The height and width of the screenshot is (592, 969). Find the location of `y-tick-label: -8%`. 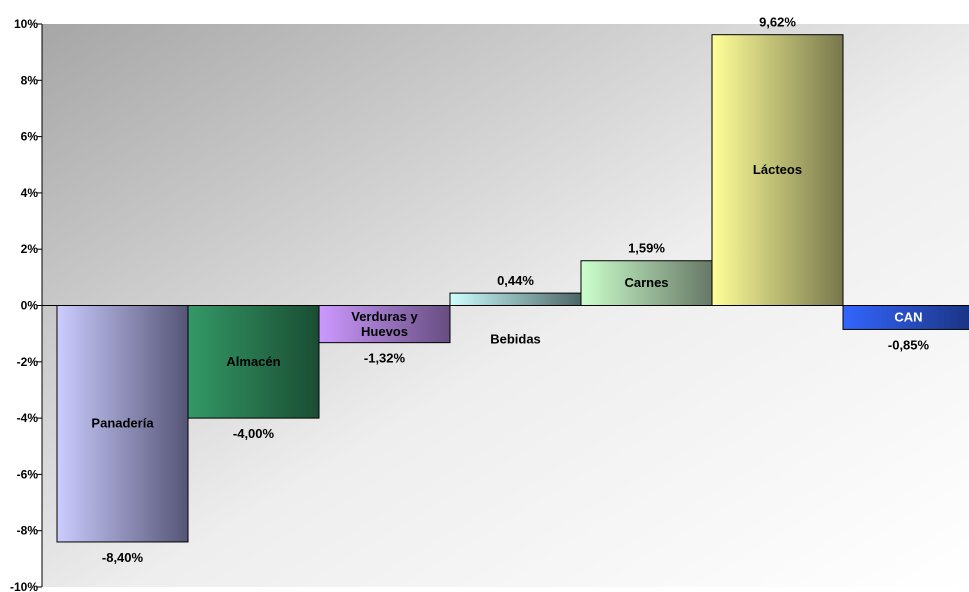

y-tick-label: -8% is located at coordinates (28, 531).